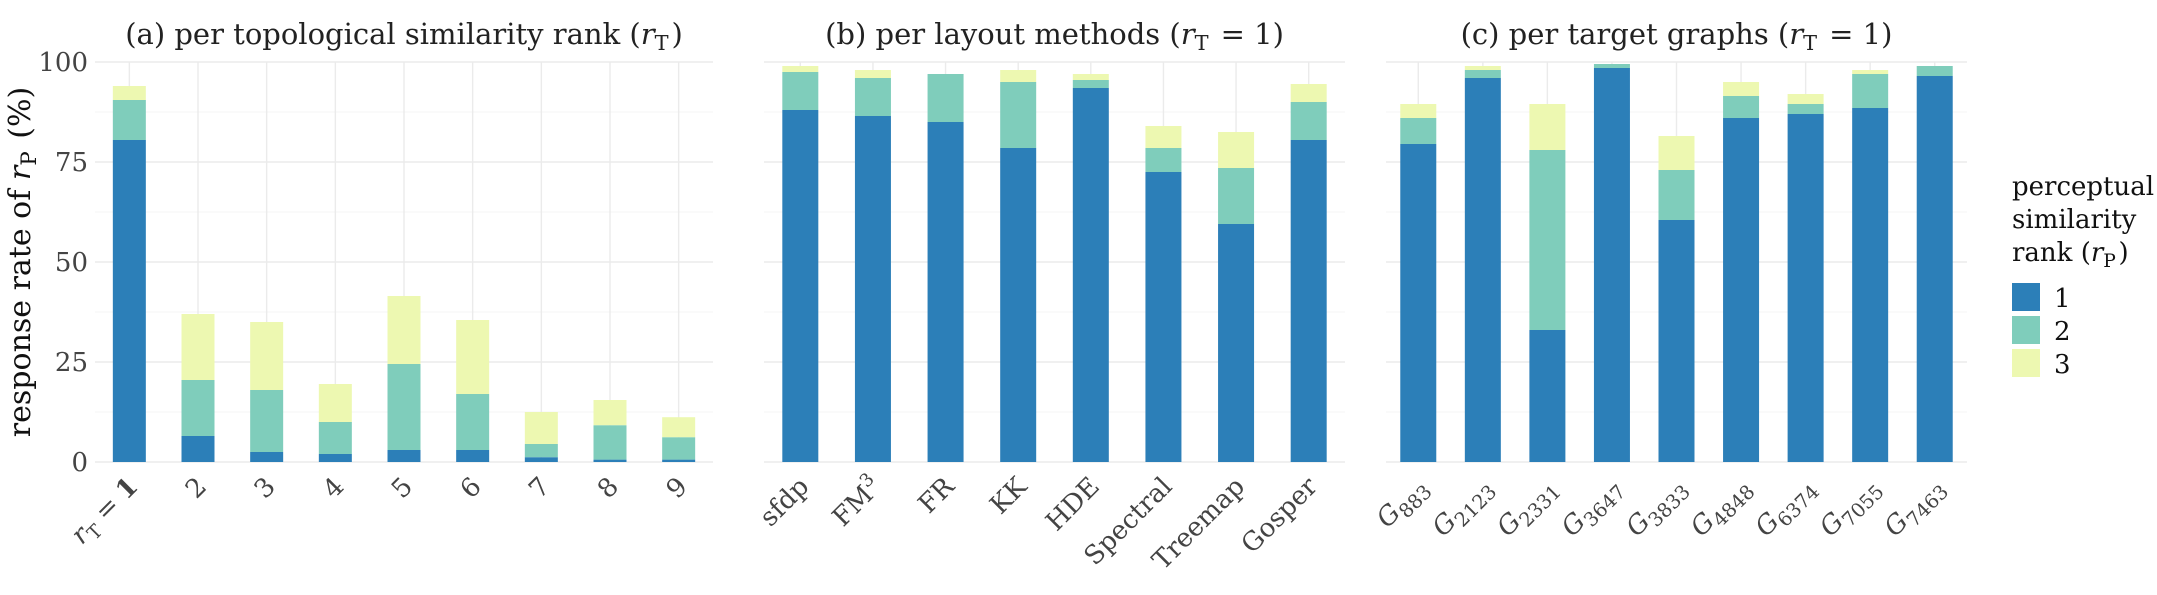  Describe the element at coordinates (79, 463) in the screenshot. I see `y-tick-label: 0` at that location.